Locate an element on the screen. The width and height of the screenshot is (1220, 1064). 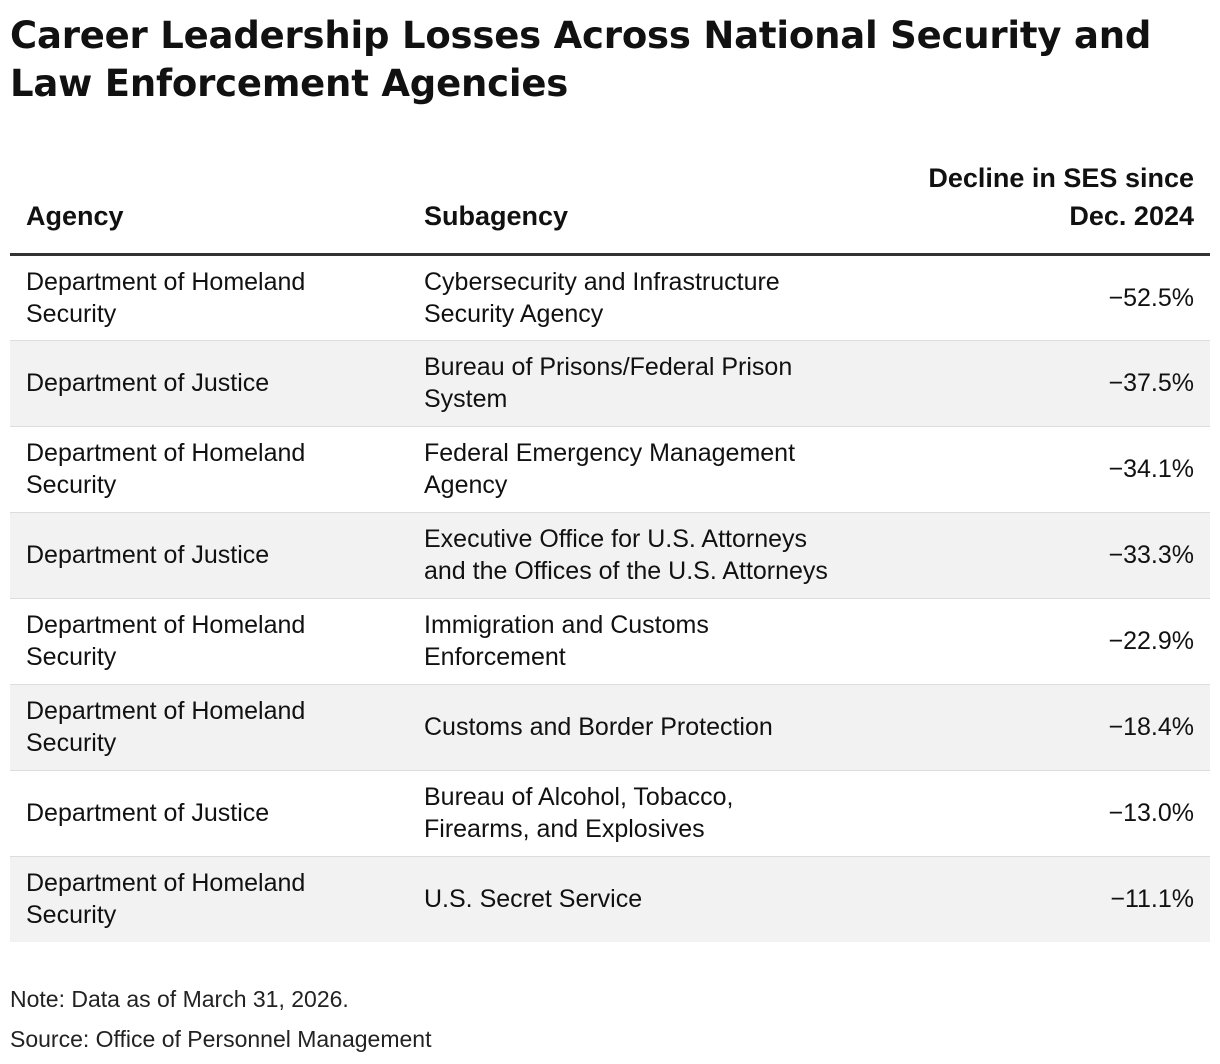
decline-value-cell: −22.9% is located at coordinates (1044, 641).